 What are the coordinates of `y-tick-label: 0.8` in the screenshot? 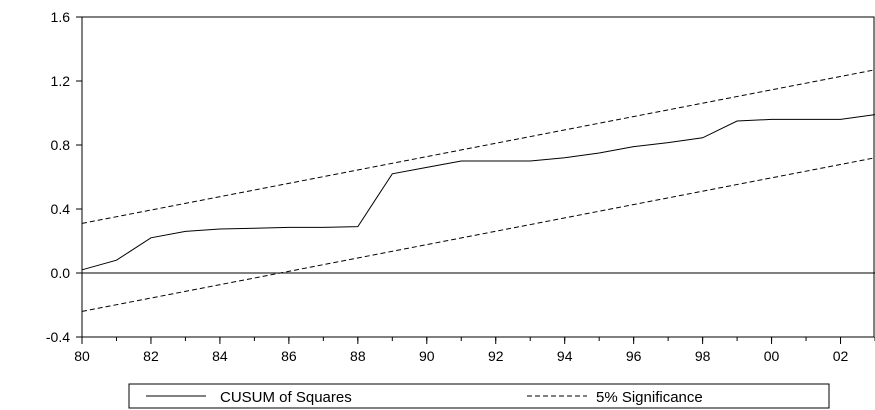 It's located at (61, 145).